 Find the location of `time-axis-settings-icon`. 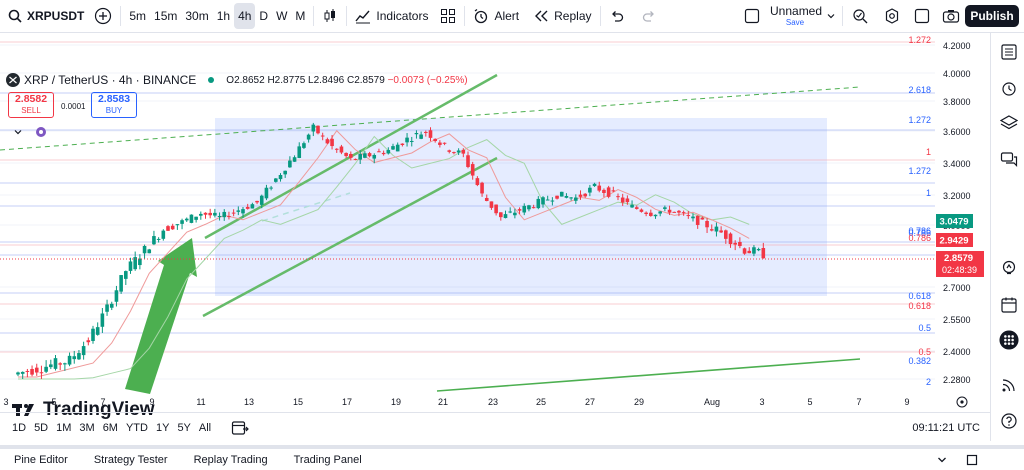

time-axis-settings-icon is located at coordinates (962, 402).